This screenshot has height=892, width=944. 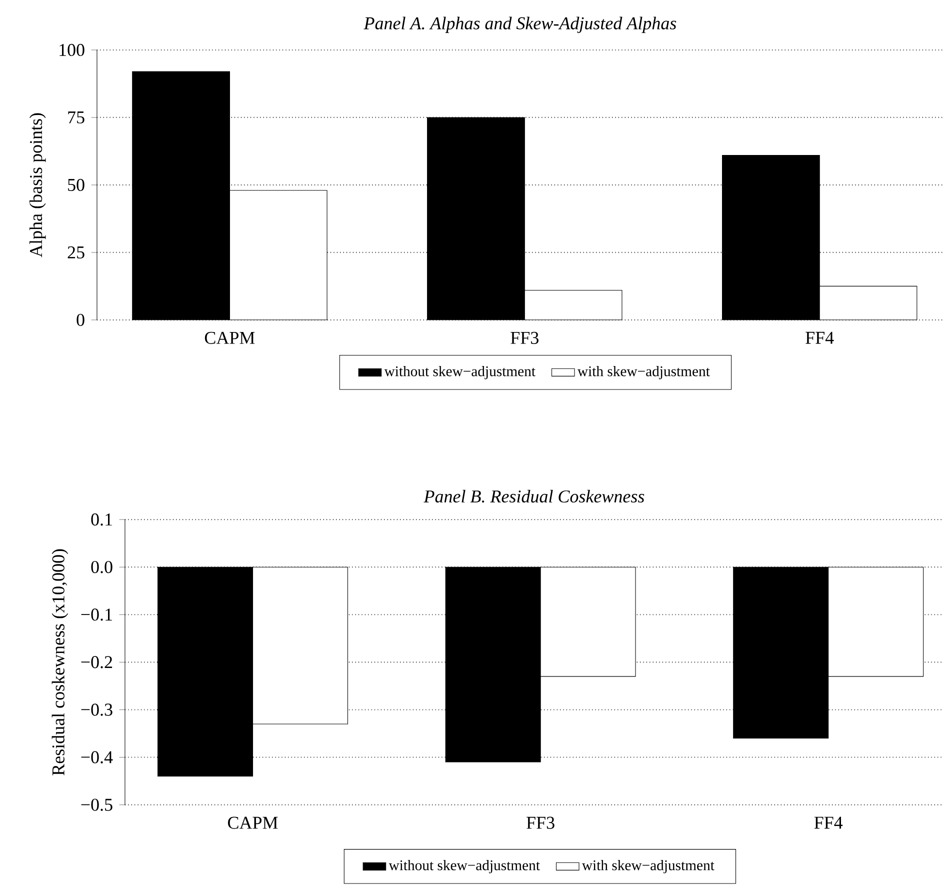 What do you see at coordinates (76, 118) in the screenshot?
I see `y-tick-label: 75` at bounding box center [76, 118].